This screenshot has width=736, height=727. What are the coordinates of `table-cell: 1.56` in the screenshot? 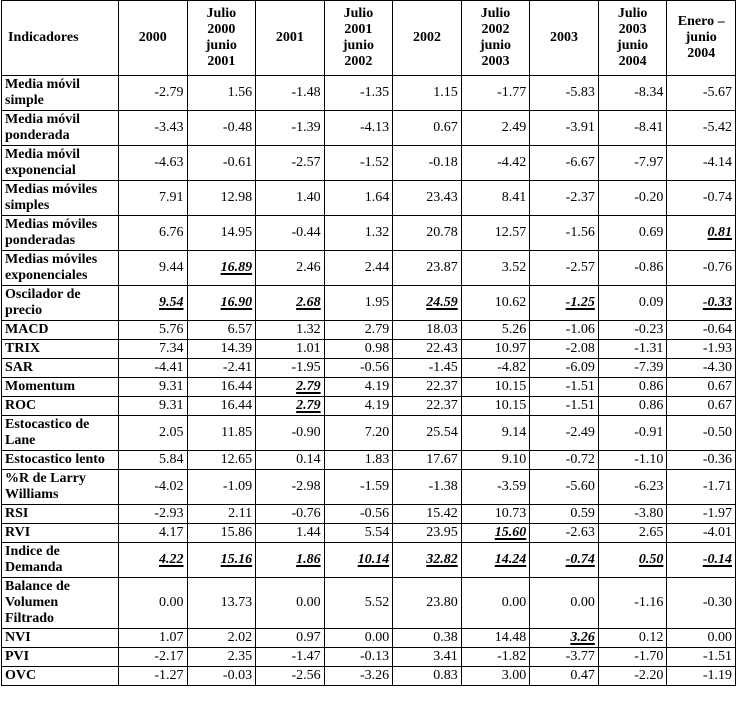 It's located at (221, 93).